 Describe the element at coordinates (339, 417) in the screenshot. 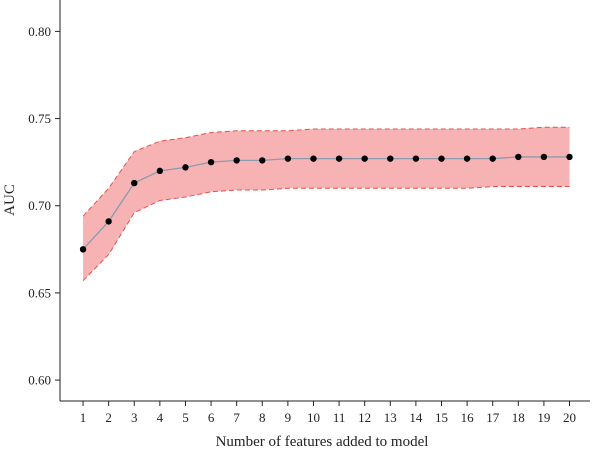

I see `x-tick-label: 11` at that location.